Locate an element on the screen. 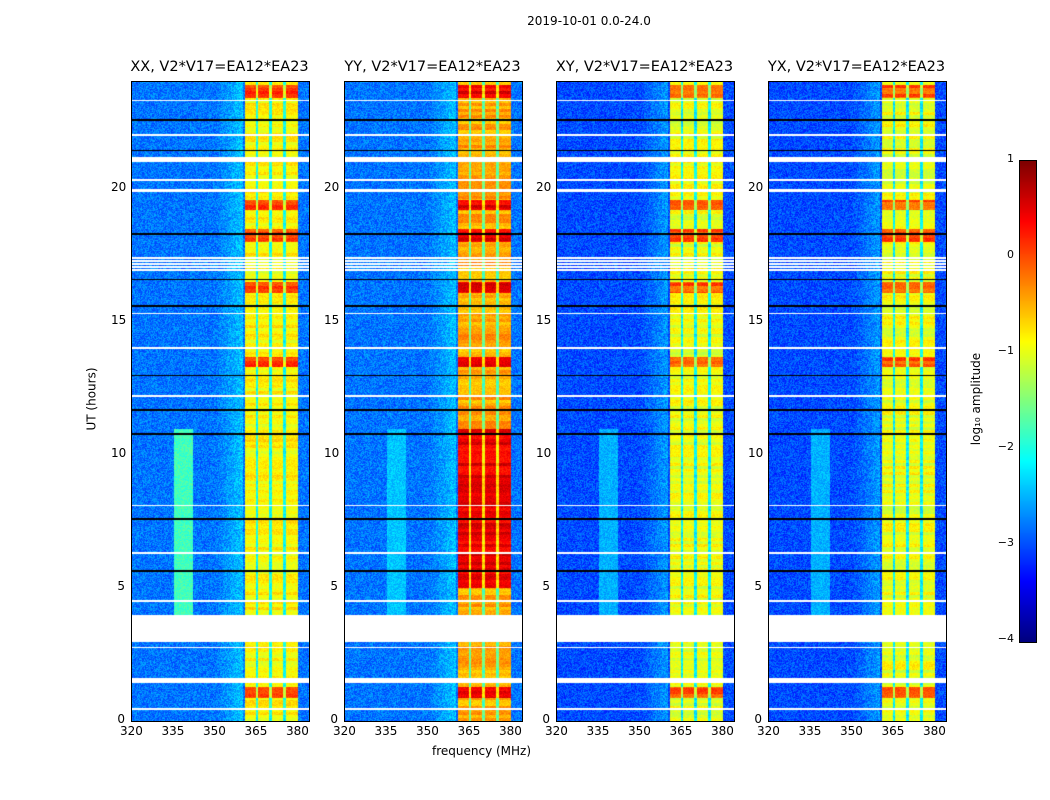  panel-title: YY, V2*V17=EA12*EA23 is located at coordinates (432, 67).